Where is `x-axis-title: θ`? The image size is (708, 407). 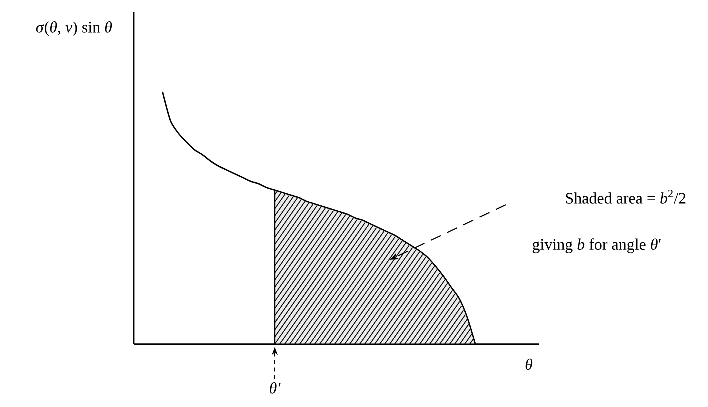
x-axis-title: θ is located at coordinates (529, 364).